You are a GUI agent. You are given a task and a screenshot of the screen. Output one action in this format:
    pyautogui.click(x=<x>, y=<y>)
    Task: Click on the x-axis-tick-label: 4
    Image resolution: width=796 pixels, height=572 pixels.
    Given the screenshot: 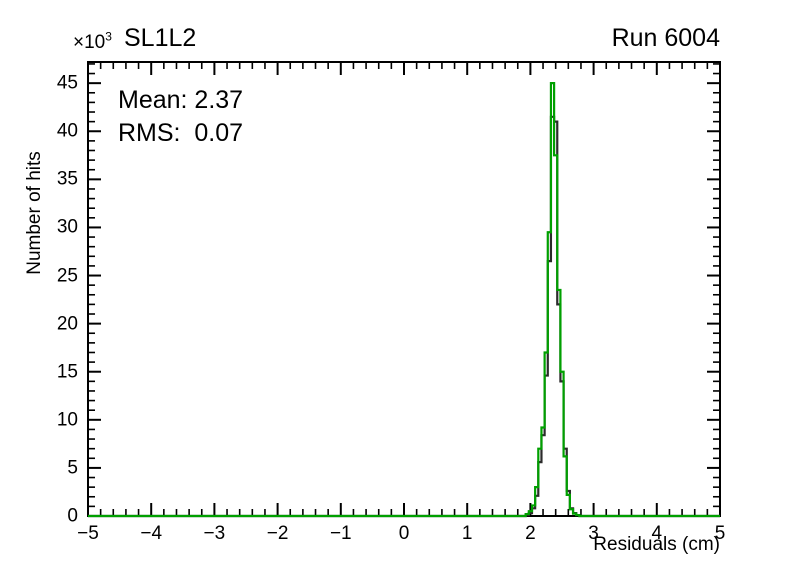 What is the action you would take?
    pyautogui.click(x=657, y=533)
    